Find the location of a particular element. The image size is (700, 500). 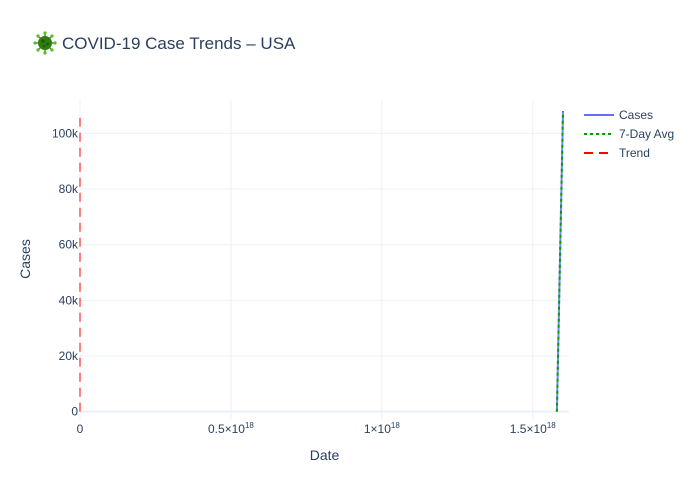

y-tick-label: 60k is located at coordinates (69, 245).